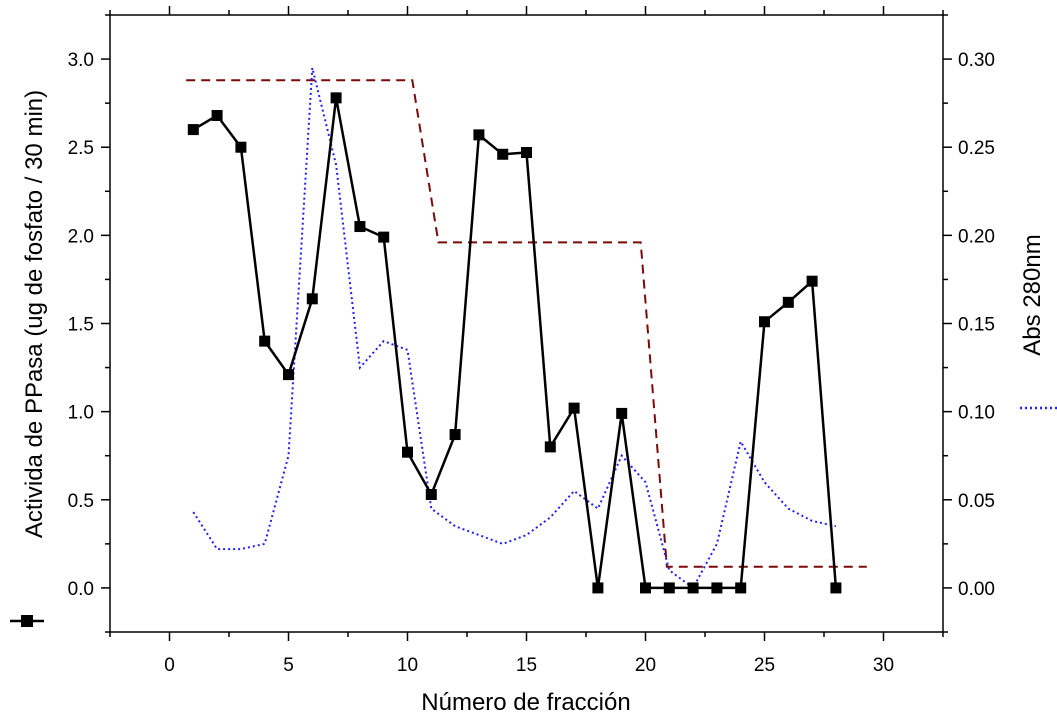 This screenshot has height=721, width=1057. I want to click on x-tick-label: 10, so click(407, 665).